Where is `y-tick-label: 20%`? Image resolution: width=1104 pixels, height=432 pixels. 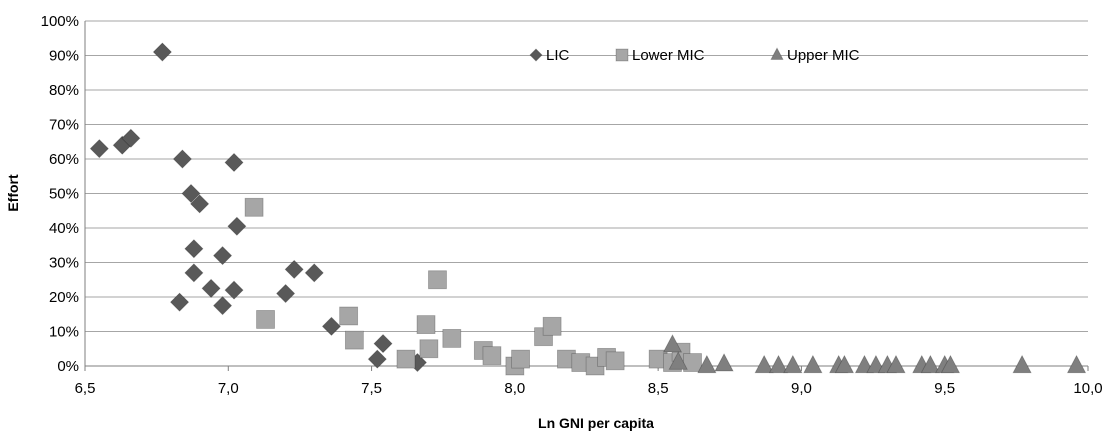 y-tick-label: 20% is located at coordinates (64, 297).